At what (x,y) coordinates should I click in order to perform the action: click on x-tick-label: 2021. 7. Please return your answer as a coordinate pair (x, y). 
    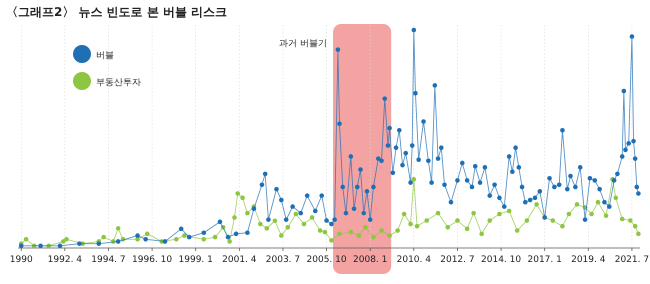
    Looking at the image, I should click on (632, 260).